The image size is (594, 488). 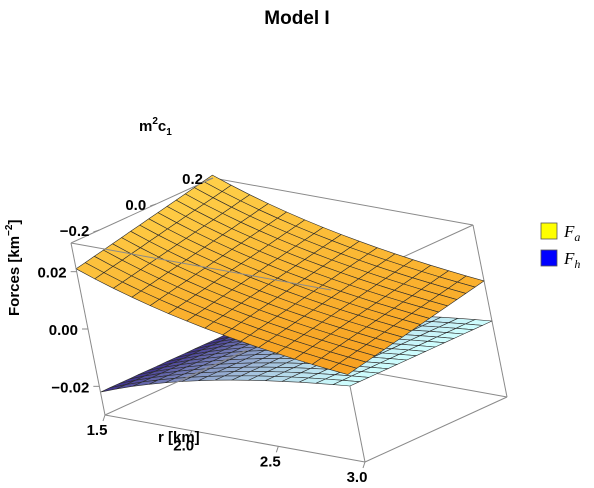 I want to click on legend-item-fa: Fa, so click(x=560, y=233).